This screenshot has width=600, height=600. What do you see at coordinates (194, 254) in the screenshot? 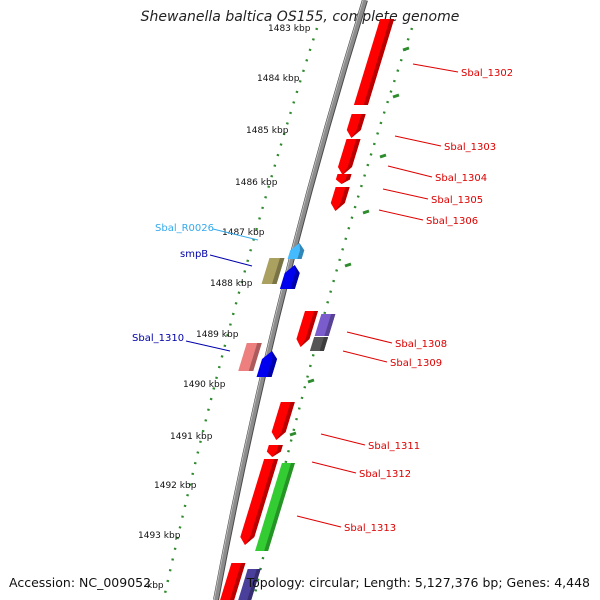
I see `gene-label: smpB` at bounding box center [194, 254].